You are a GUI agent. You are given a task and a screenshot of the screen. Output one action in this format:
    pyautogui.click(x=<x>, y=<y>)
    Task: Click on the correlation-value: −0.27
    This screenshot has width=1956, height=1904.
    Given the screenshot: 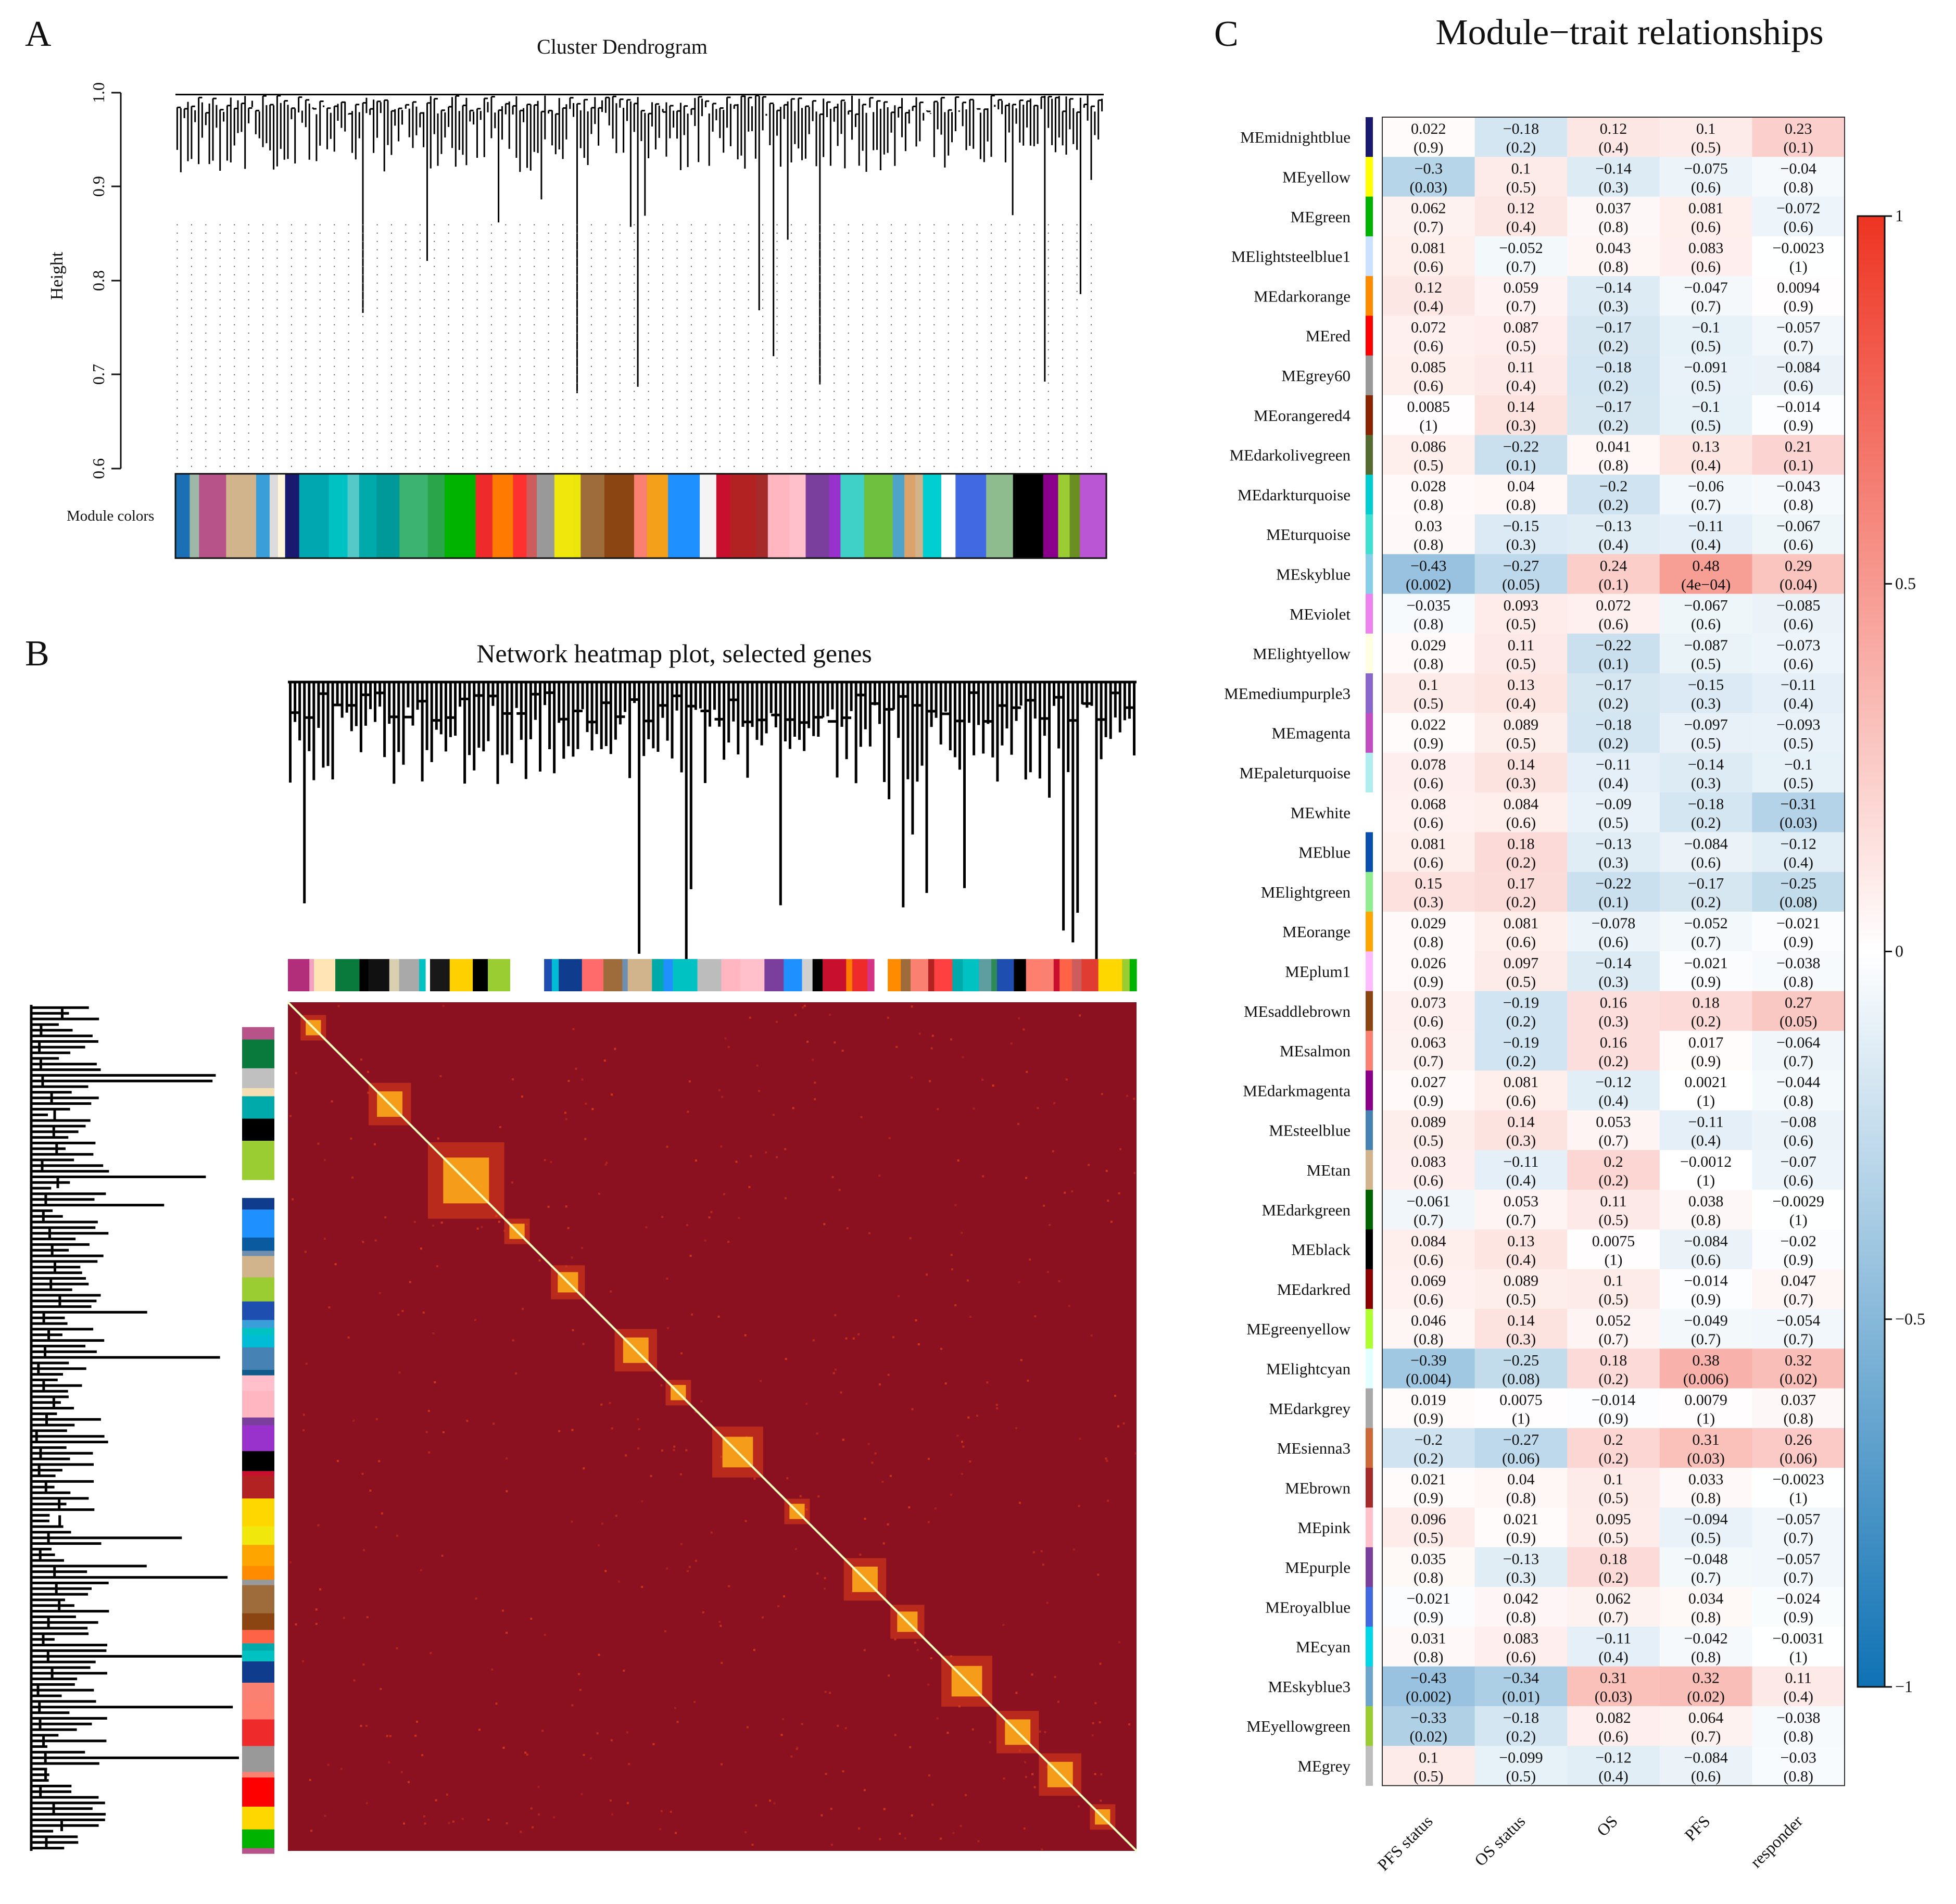 What is the action you would take?
    pyautogui.click(x=1521, y=565)
    